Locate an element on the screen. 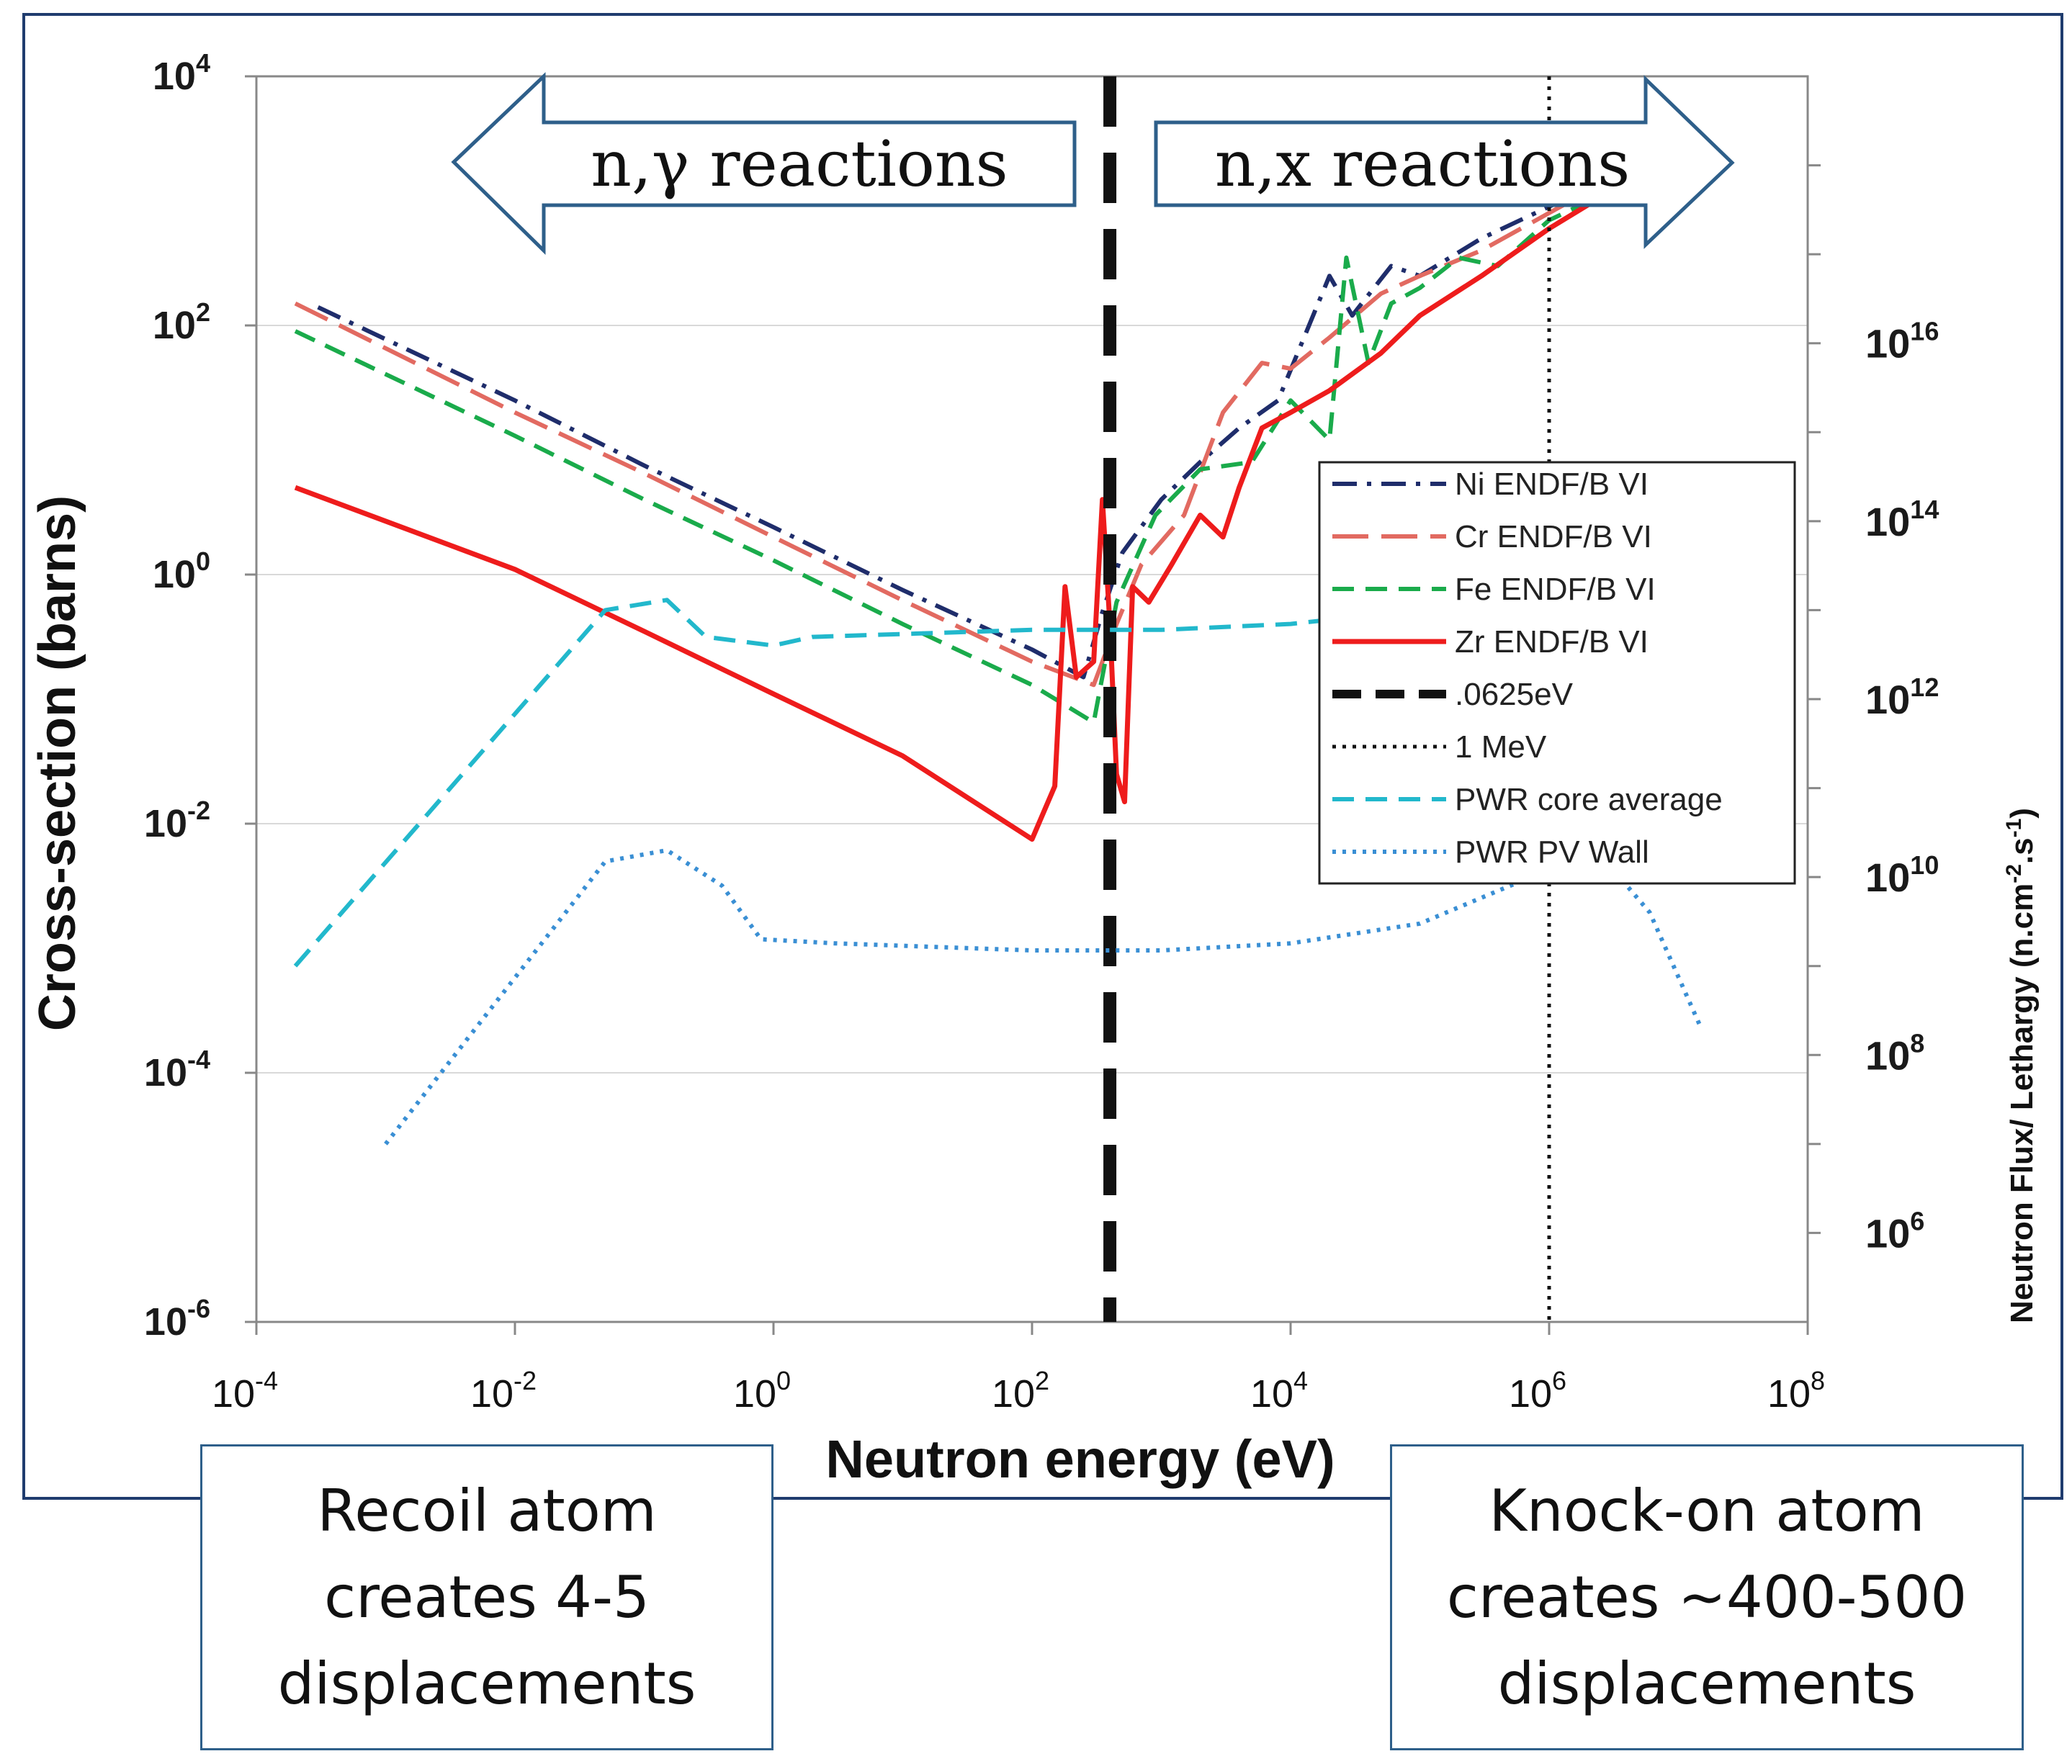  y2-title-part: Neutron Flux/ Lethargy (n.cm is located at coordinates (2022, 1103).